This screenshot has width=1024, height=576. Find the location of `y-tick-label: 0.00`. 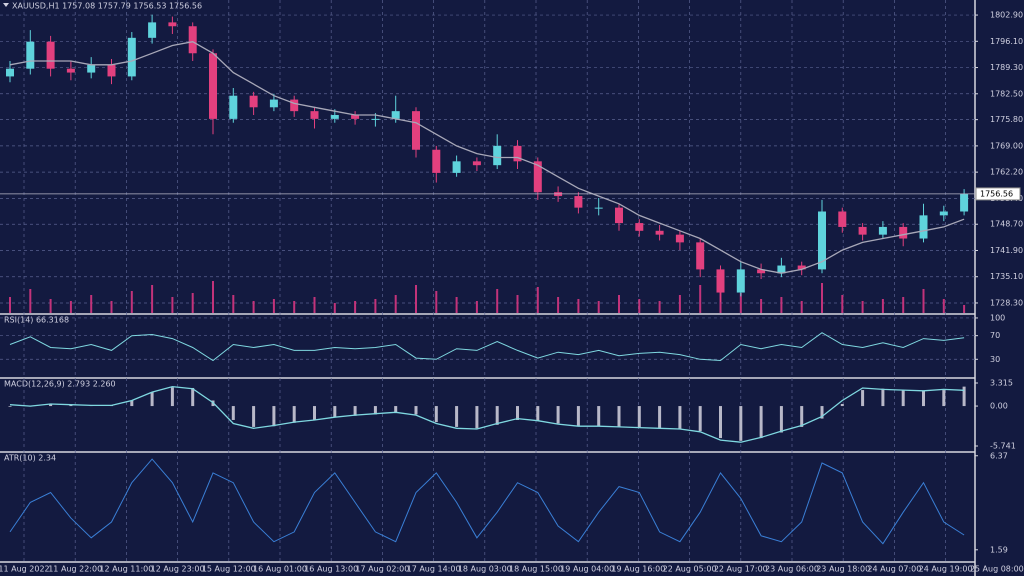

y-tick-label: 0.00 is located at coordinates (999, 406).